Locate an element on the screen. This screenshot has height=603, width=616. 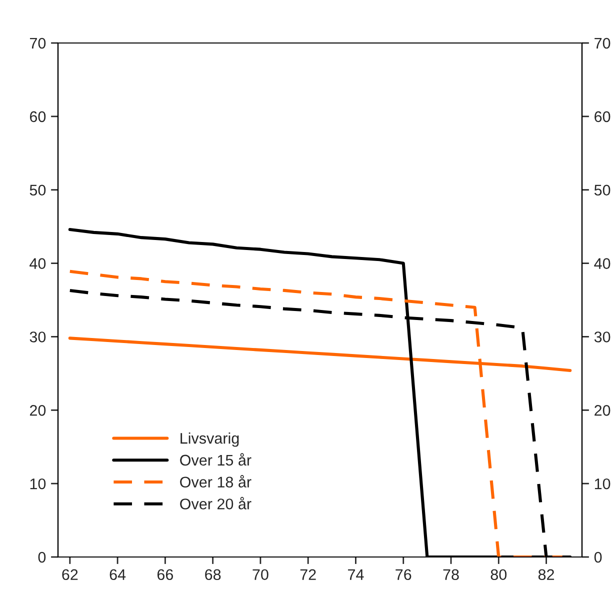
x-tick-label: 66 is located at coordinates (165, 574).